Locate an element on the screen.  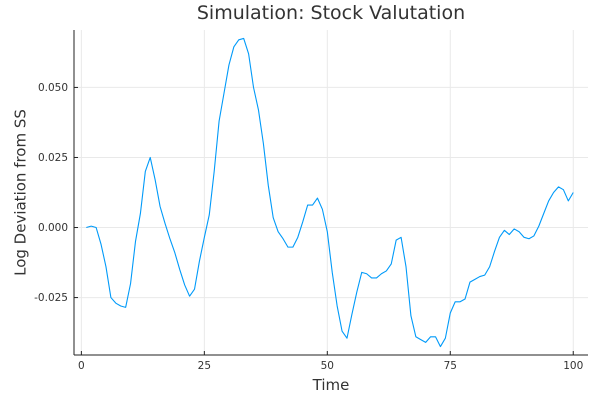
x-tick-label: 75 is located at coordinates (450, 366).